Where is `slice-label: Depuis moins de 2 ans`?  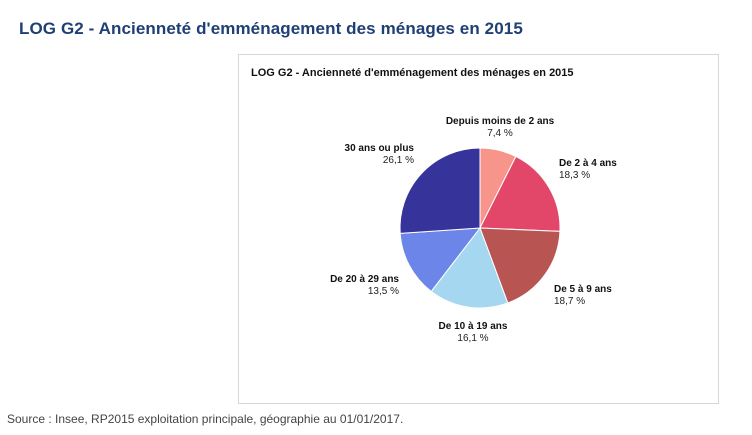 slice-label: Depuis moins de 2 ans is located at coordinates (500, 121).